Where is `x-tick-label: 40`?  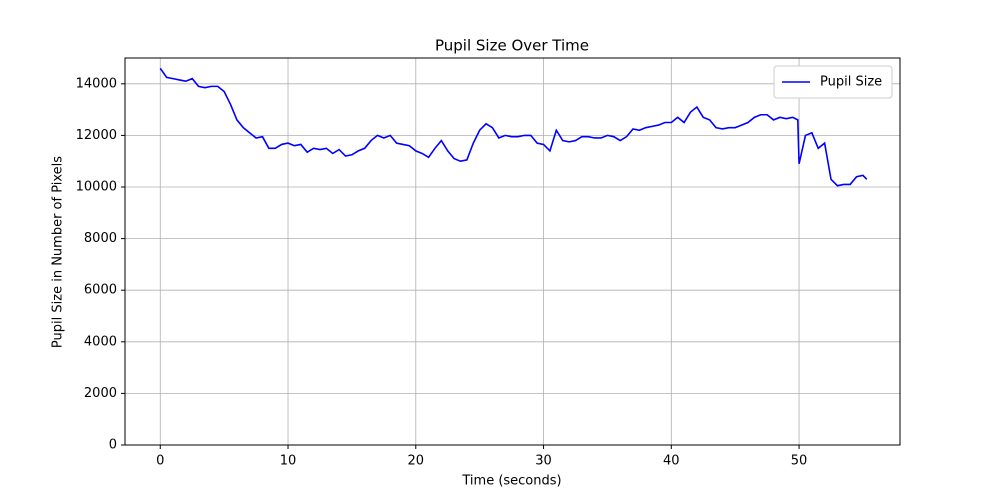
x-tick-label: 40 is located at coordinates (671, 461).